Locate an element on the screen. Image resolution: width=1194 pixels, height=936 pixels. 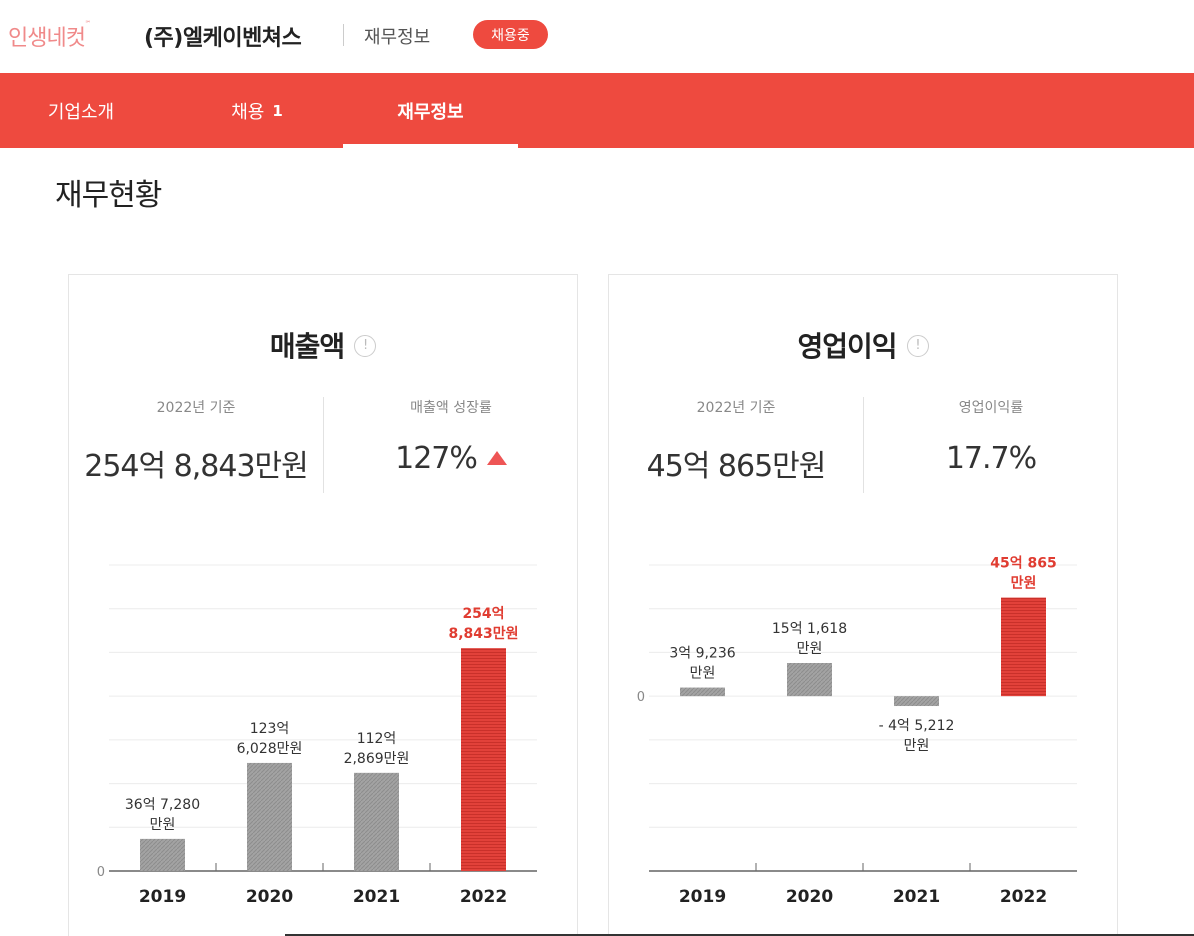
stat-base-year: 2022년 기준 254억 8,843만원 is located at coordinates (196, 441).